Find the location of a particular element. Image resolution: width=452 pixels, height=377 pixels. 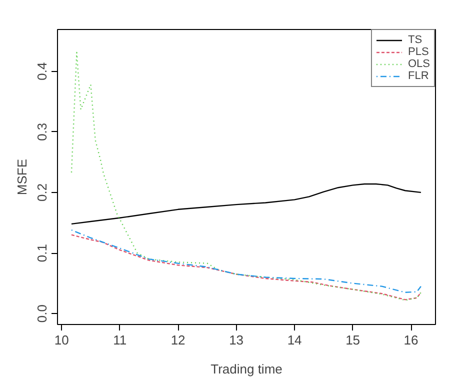

legend-label: FLR is located at coordinates (418, 76).